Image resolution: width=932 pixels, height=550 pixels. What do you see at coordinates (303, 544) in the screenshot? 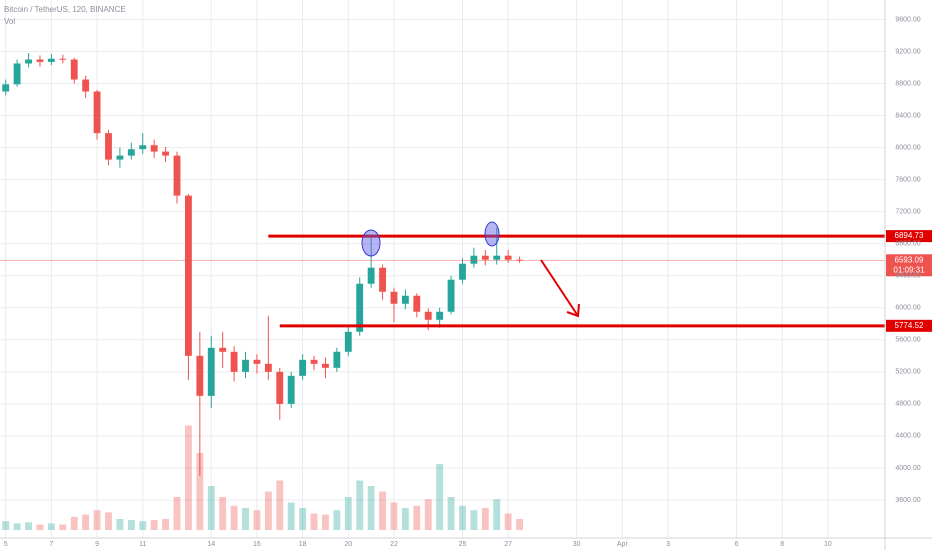
I see `x-tick-label: 18` at bounding box center [303, 544].